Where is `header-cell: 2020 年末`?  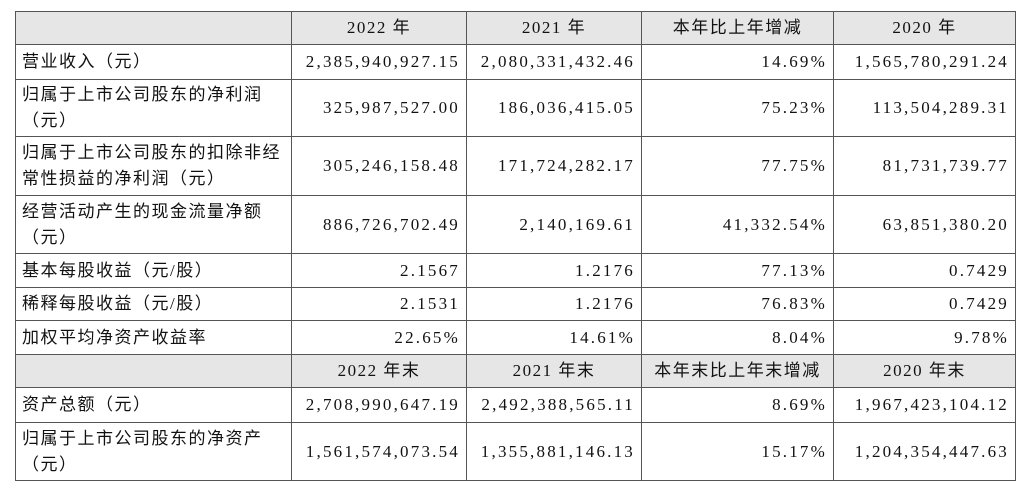 header-cell: 2020 年末 is located at coordinates (924, 371).